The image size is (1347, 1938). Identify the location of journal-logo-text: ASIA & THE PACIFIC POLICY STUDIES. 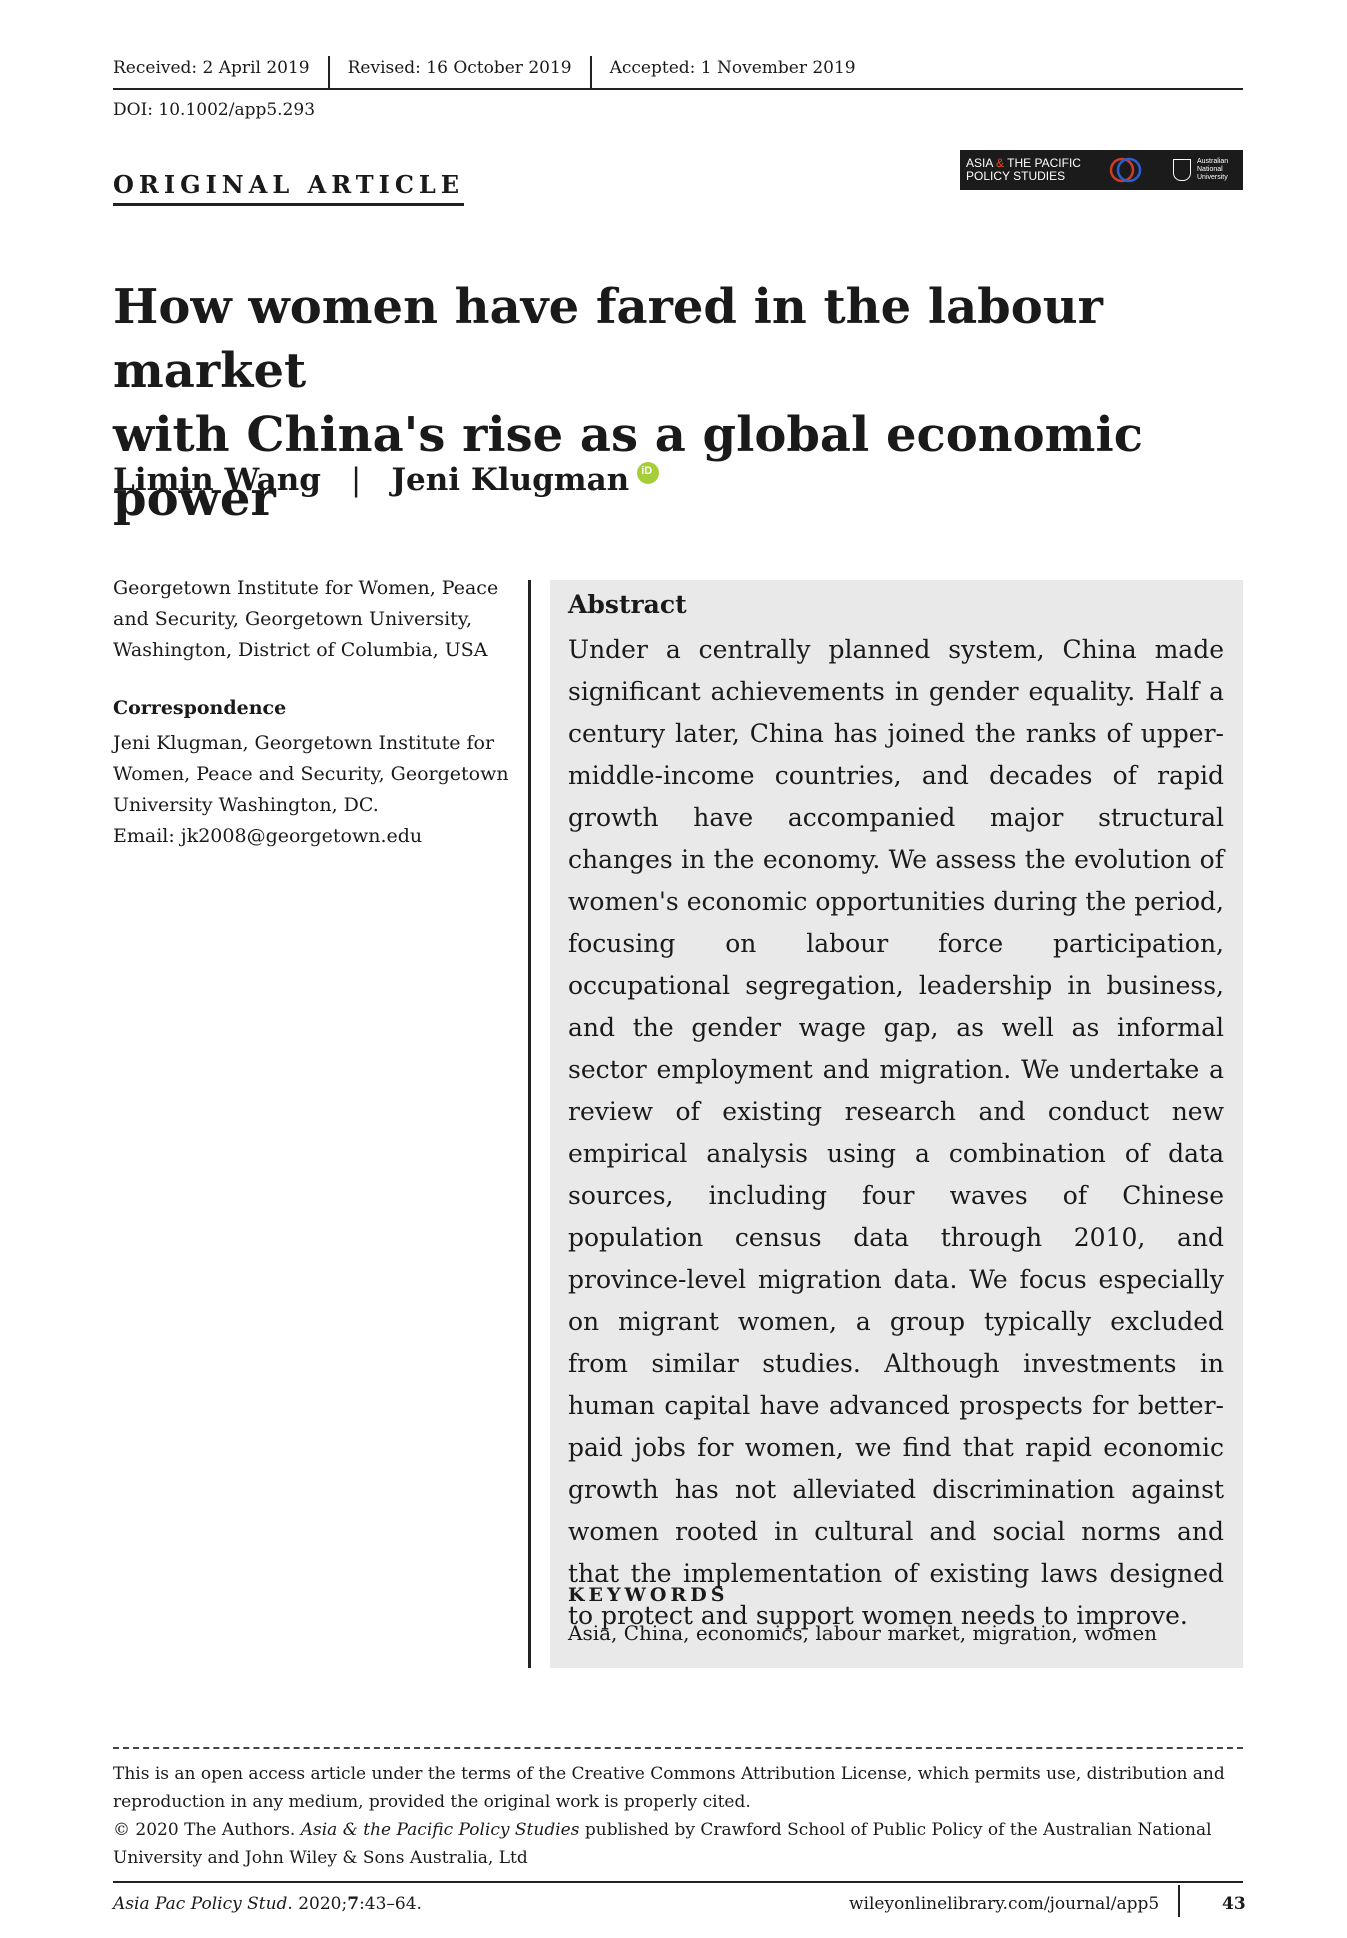
(1033, 170).